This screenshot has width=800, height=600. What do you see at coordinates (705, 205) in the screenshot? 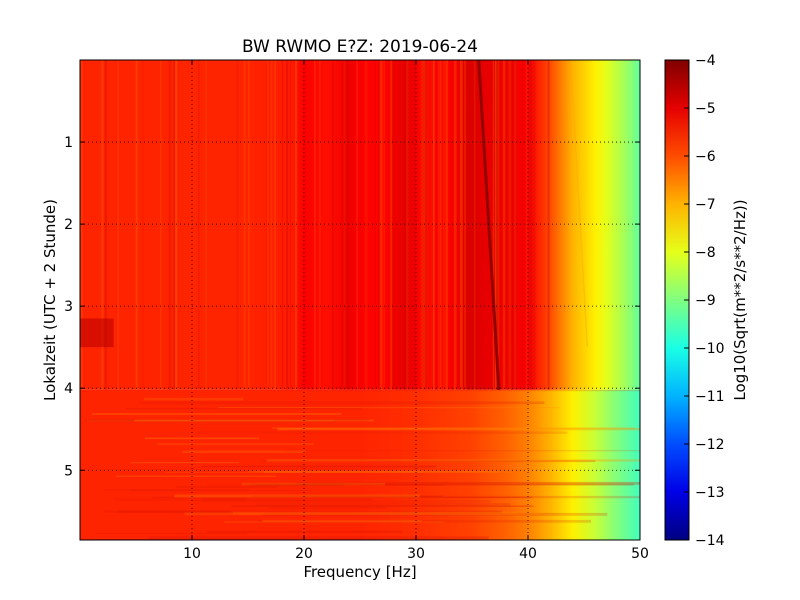
I see `colorbar-tick-label: −7` at bounding box center [705, 205].